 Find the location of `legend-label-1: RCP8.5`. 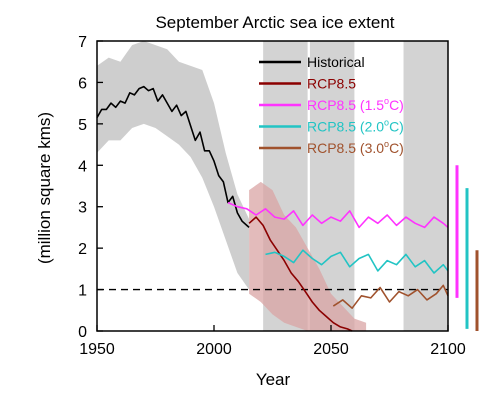

legend-label-1: RCP8.5 is located at coordinates (331, 84).